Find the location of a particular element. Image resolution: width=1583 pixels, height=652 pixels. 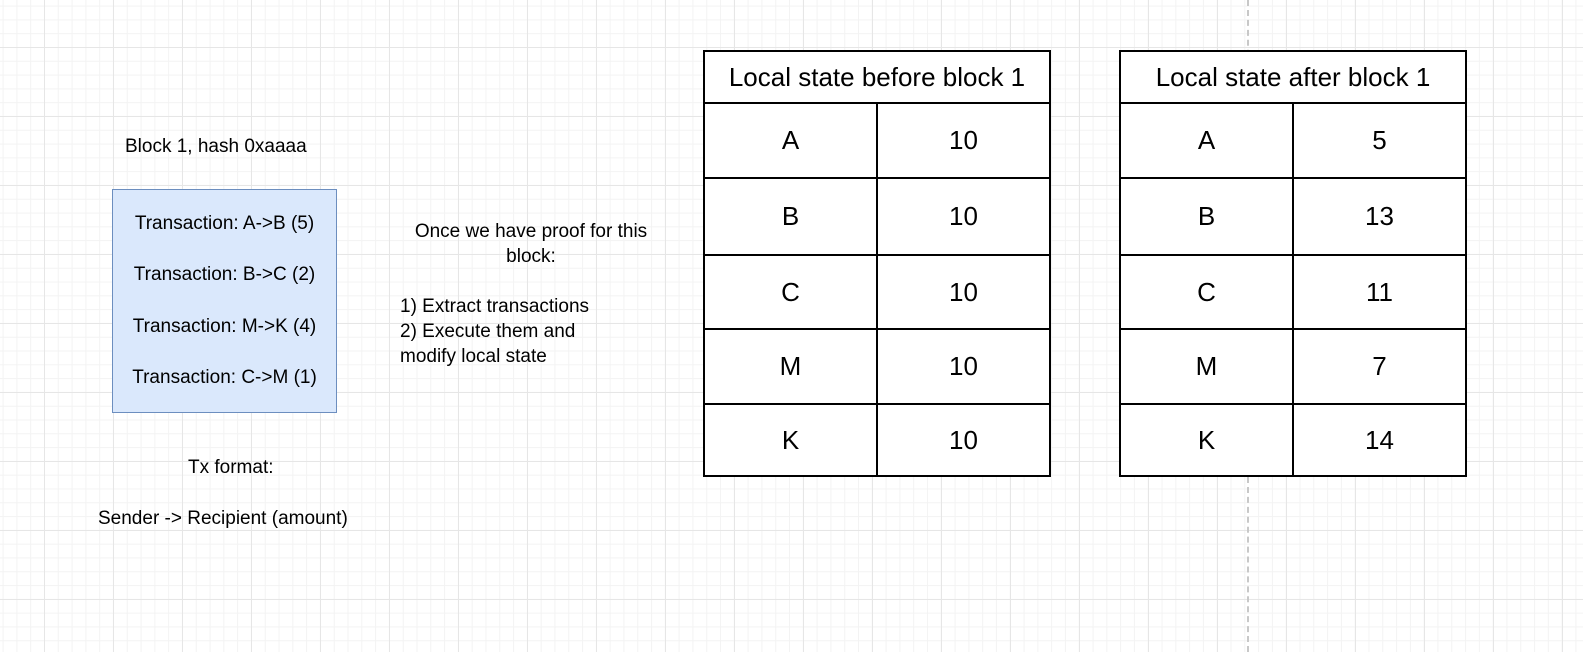

table-row: B 10 is located at coordinates (877, 217).